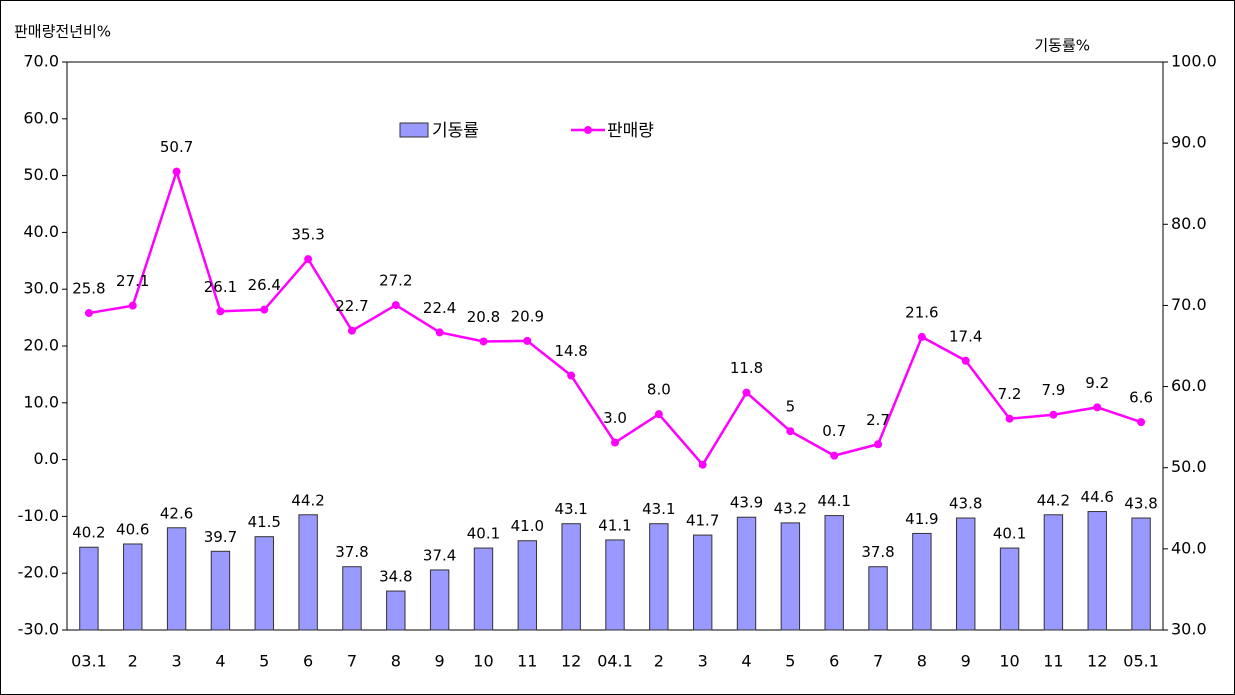  What do you see at coordinates (455, 131) in the screenshot?
I see `legend-label: 기동률` at bounding box center [455, 131].